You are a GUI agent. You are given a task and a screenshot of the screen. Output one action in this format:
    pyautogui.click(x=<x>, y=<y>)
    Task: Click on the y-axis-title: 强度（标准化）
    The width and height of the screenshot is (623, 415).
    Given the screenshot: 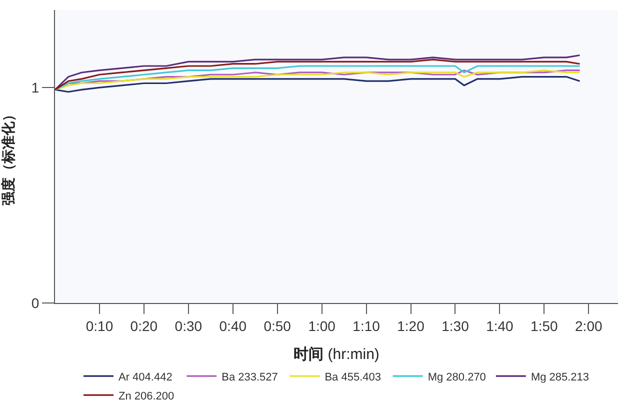 What is the action you would take?
    pyautogui.click(x=8, y=157)
    